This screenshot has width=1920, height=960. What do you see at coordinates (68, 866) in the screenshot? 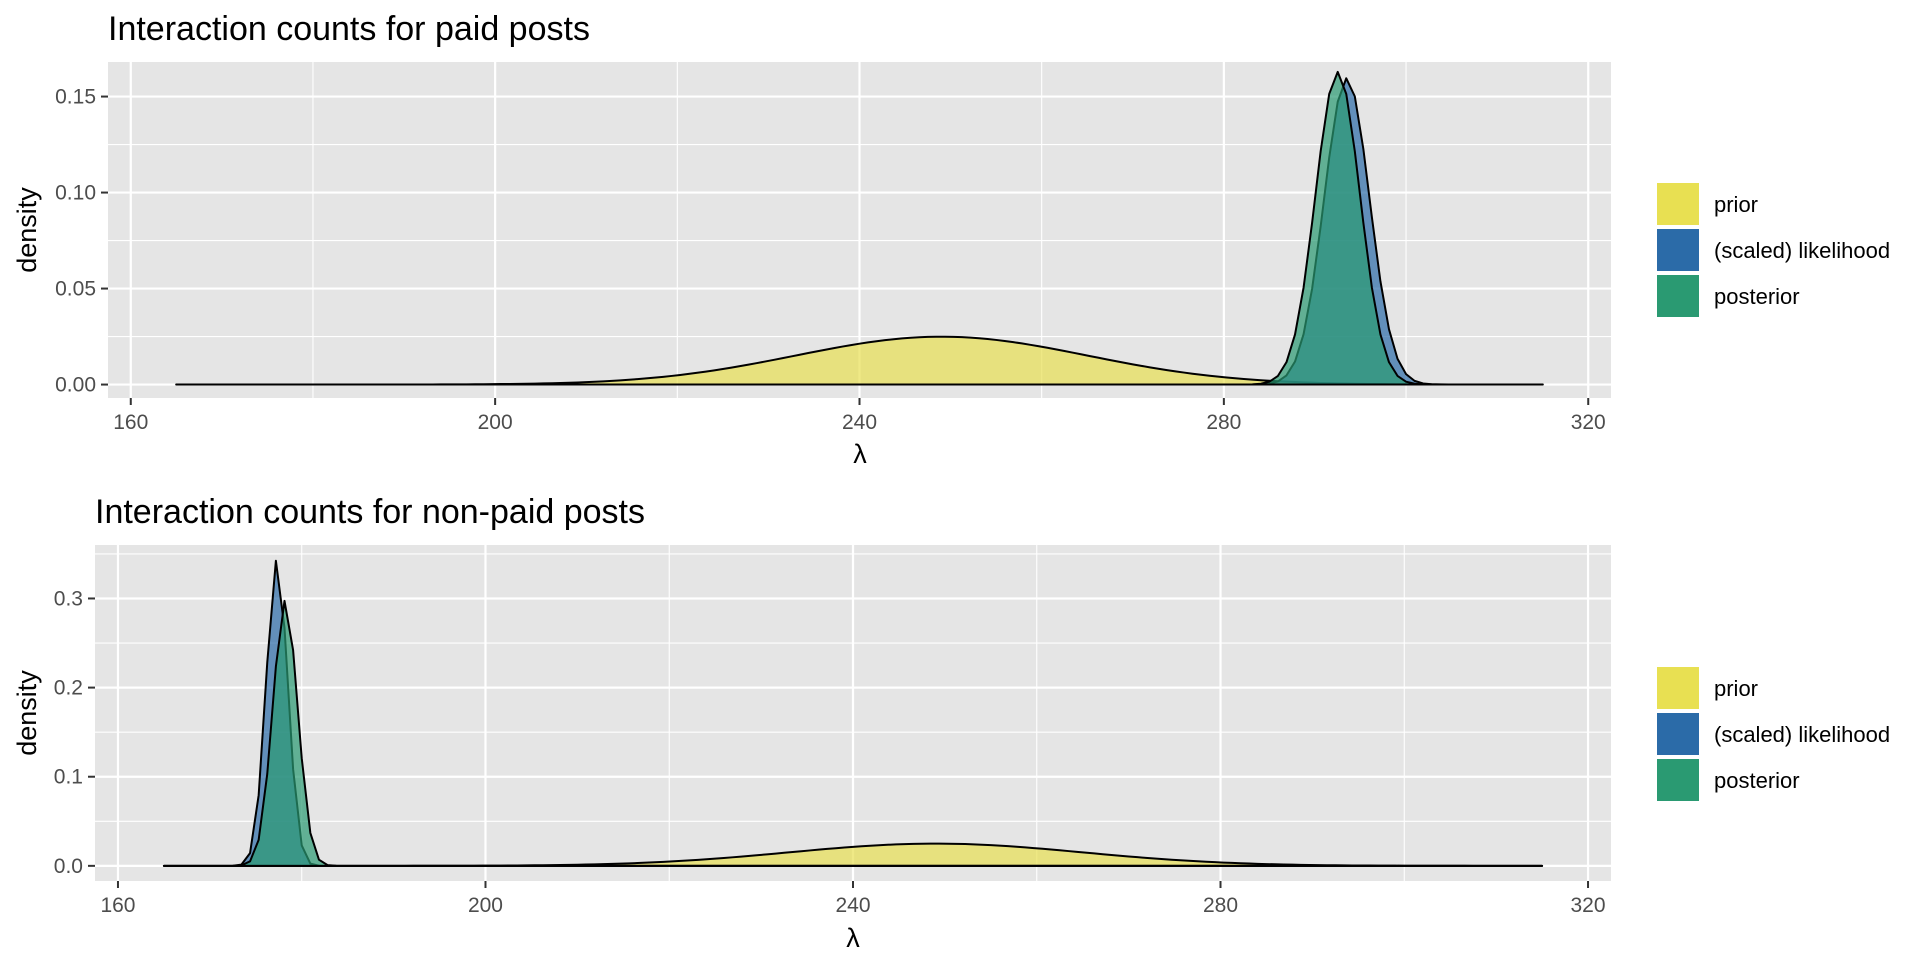
I see `y-tick-label: 0.0` at bounding box center [68, 866].